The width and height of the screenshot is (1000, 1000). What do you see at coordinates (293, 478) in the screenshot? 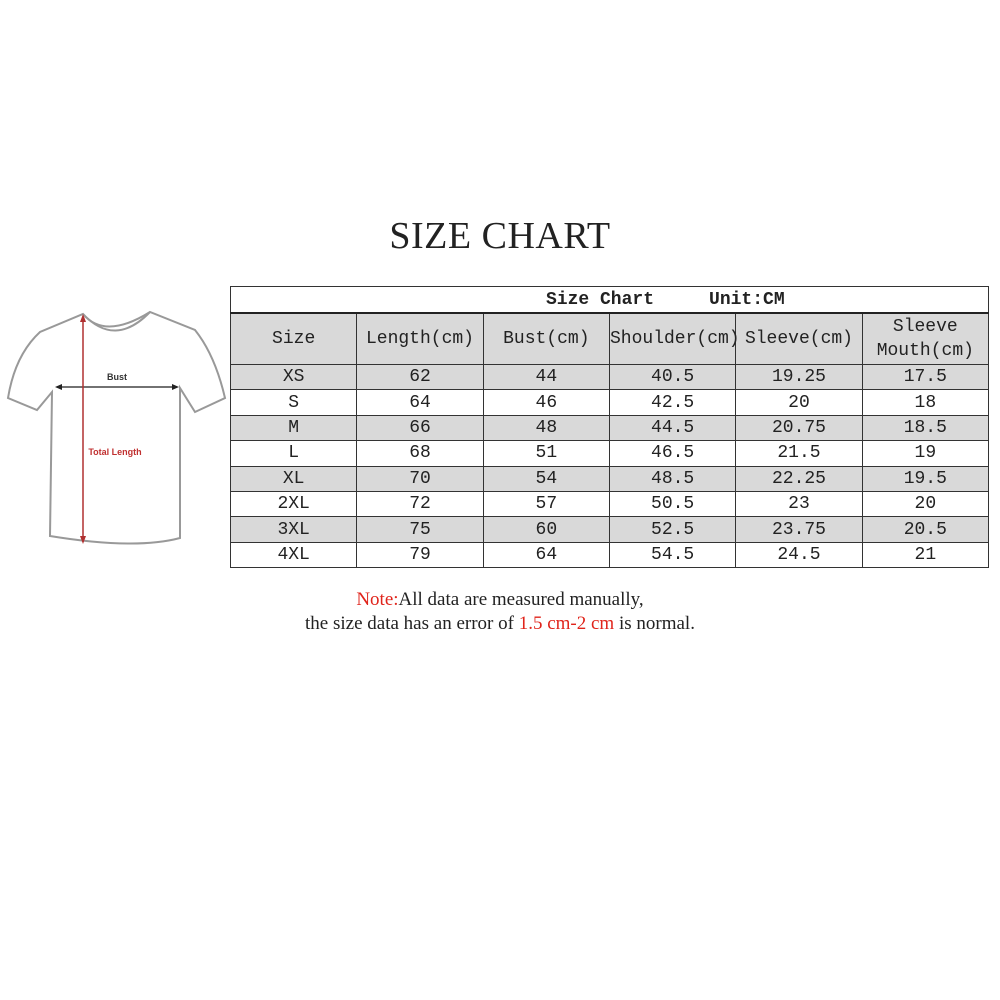
I see `table-cell: XL` at bounding box center [293, 478].